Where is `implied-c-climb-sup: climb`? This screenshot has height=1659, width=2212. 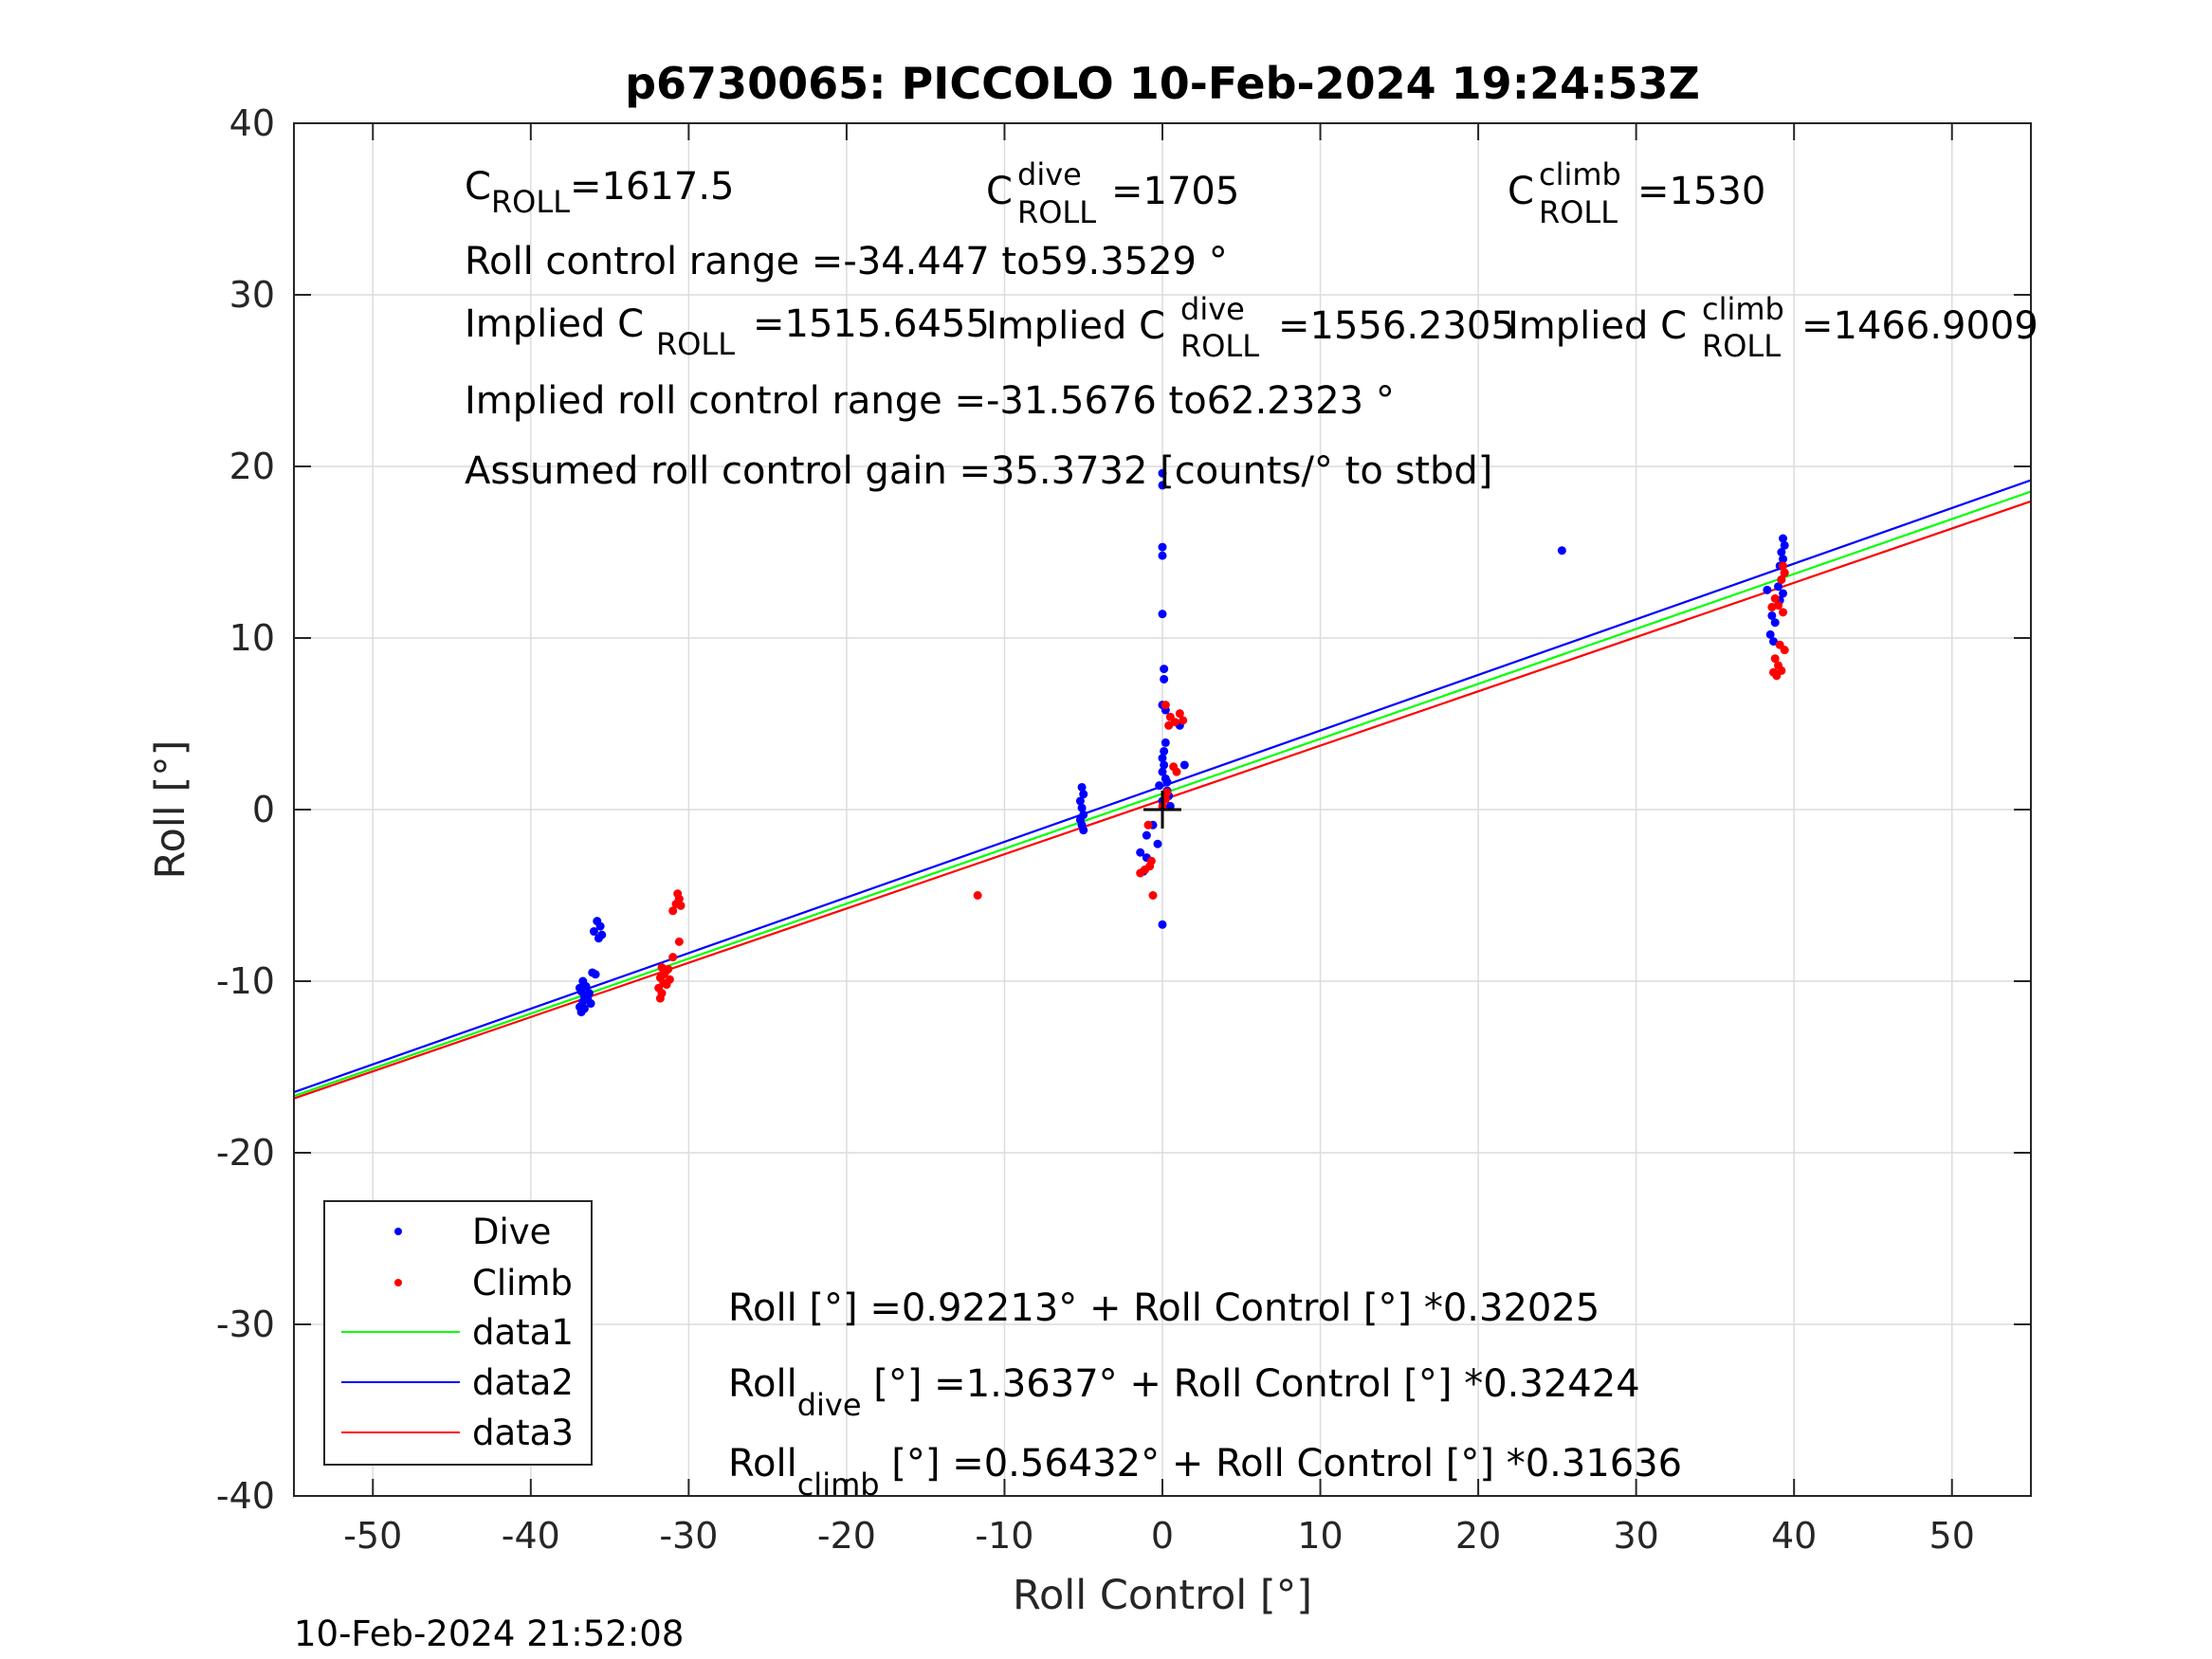
implied-c-climb-sup: climb is located at coordinates (1743, 309).